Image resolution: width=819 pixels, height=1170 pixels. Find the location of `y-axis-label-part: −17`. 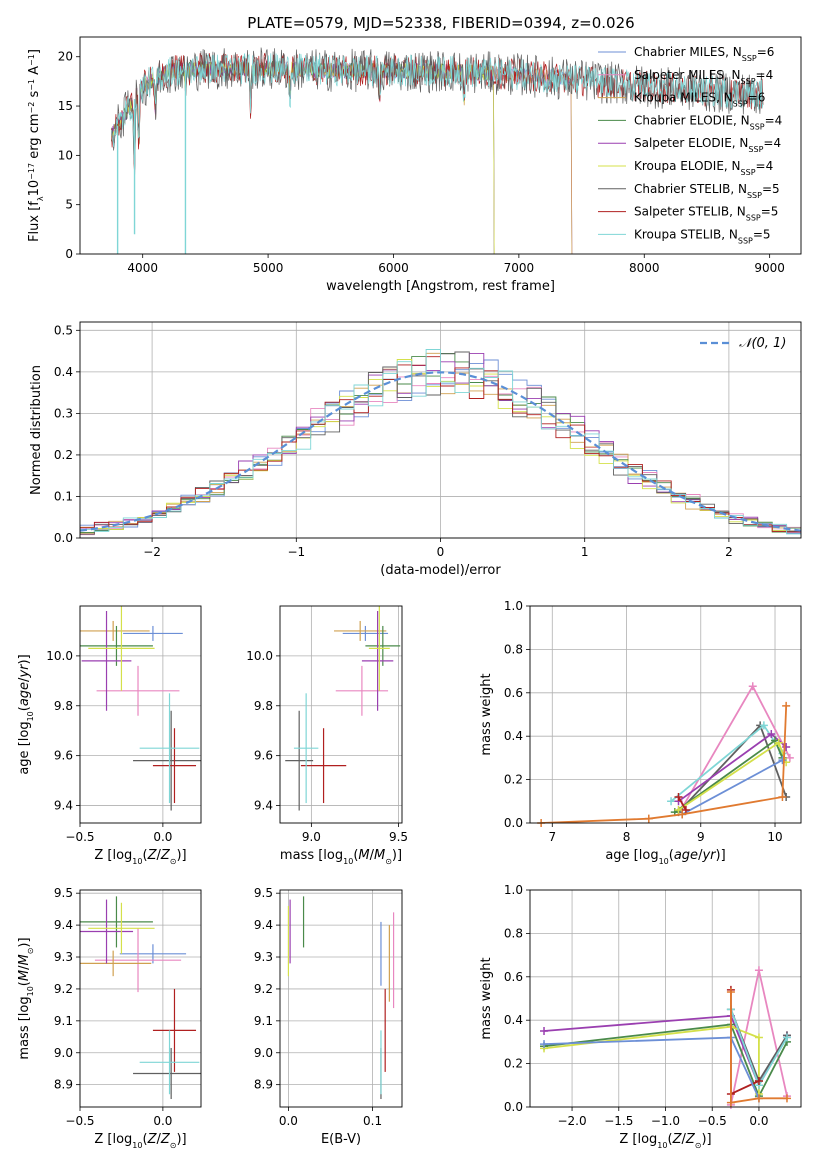

y-axis-label-part: −17 is located at coordinates (31, 171).